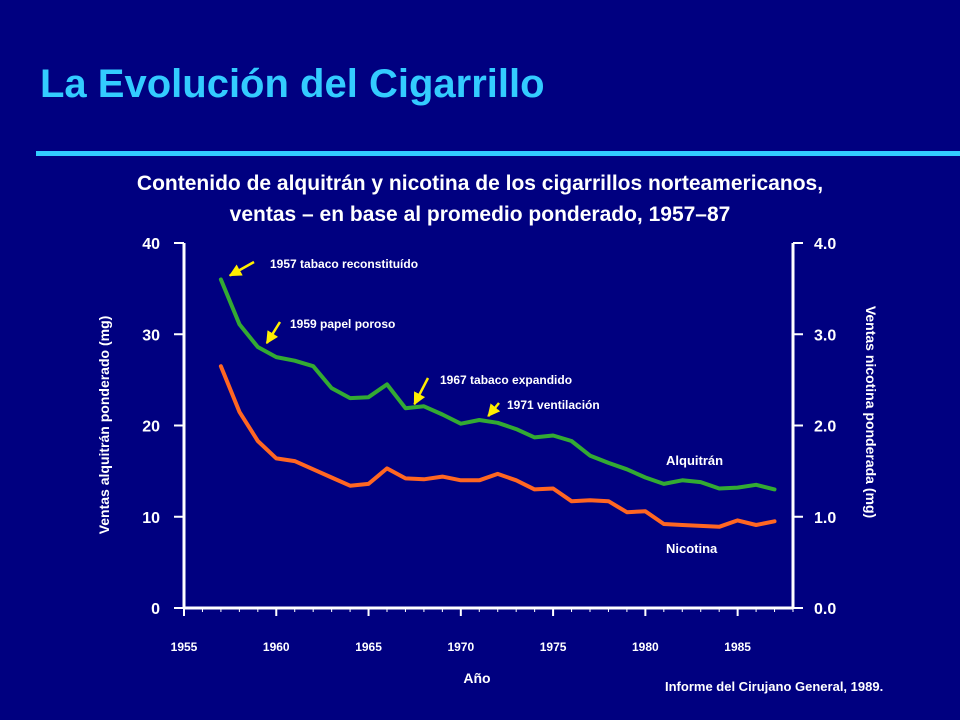 This screenshot has height=720, width=960. What do you see at coordinates (460, 647) in the screenshot?
I see `x-tick-label: 1970` at bounding box center [460, 647].